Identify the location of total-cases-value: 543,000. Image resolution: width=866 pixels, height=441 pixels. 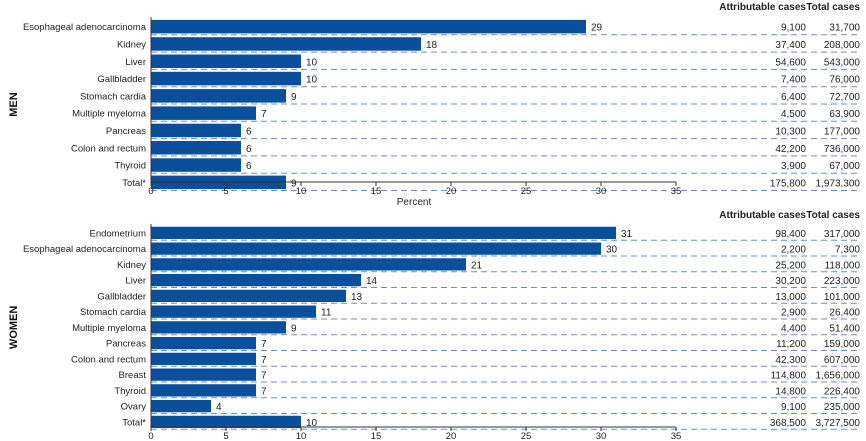
(842, 62).